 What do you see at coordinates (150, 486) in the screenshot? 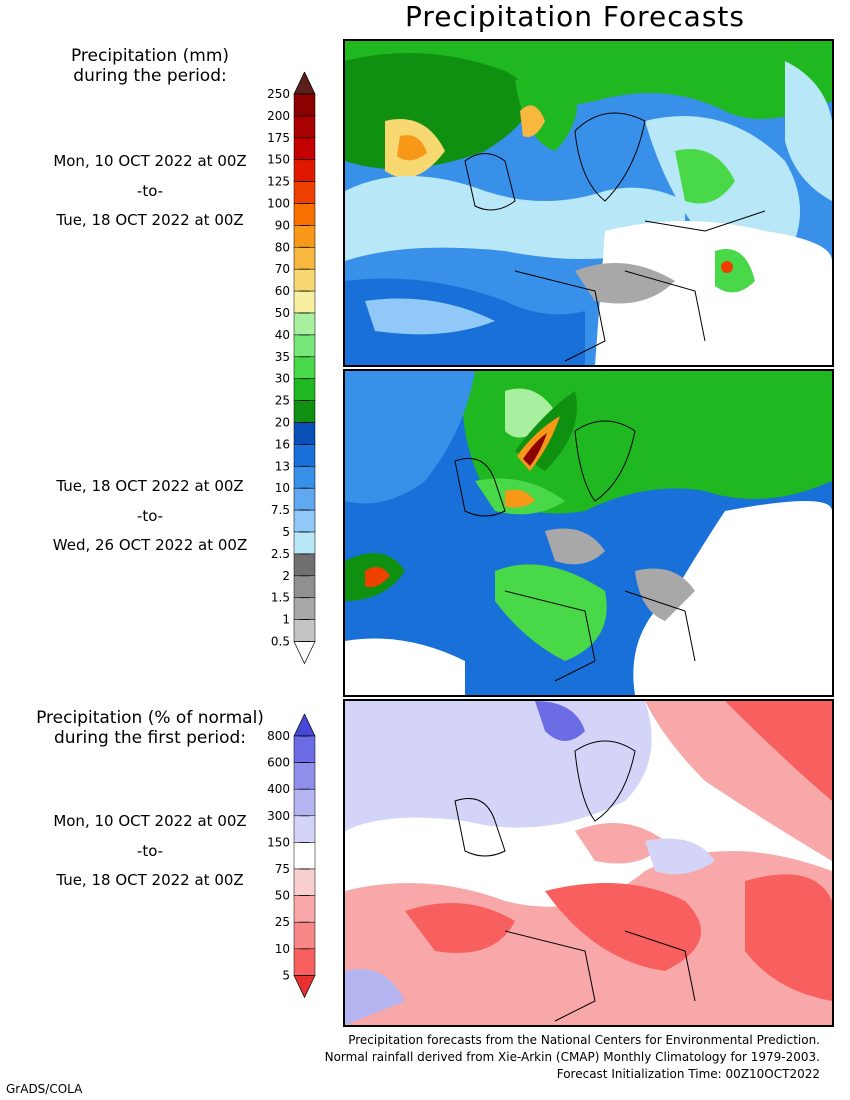
I see `period2-start: Tue, 18 OCT 2022 at 00Z` at bounding box center [150, 486].